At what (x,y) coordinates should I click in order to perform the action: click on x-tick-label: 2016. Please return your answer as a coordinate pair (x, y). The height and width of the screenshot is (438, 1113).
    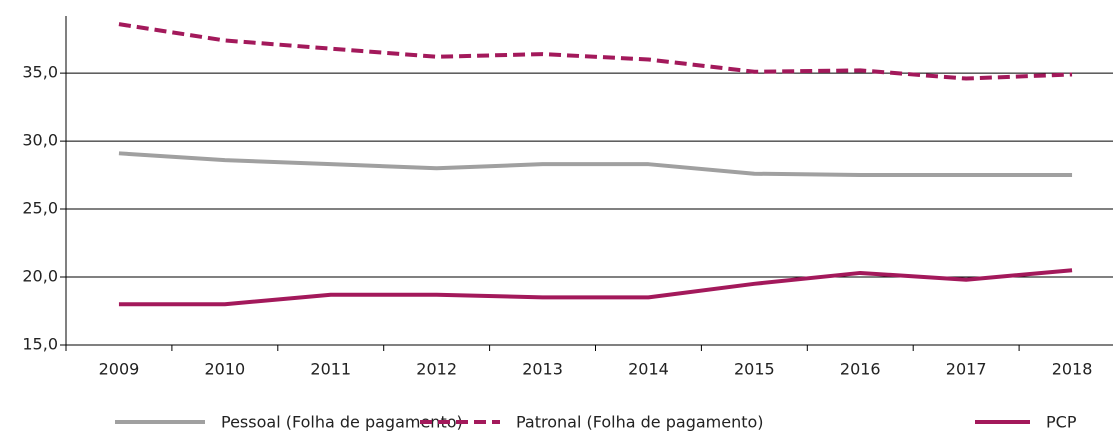
    Looking at the image, I should click on (860, 369).